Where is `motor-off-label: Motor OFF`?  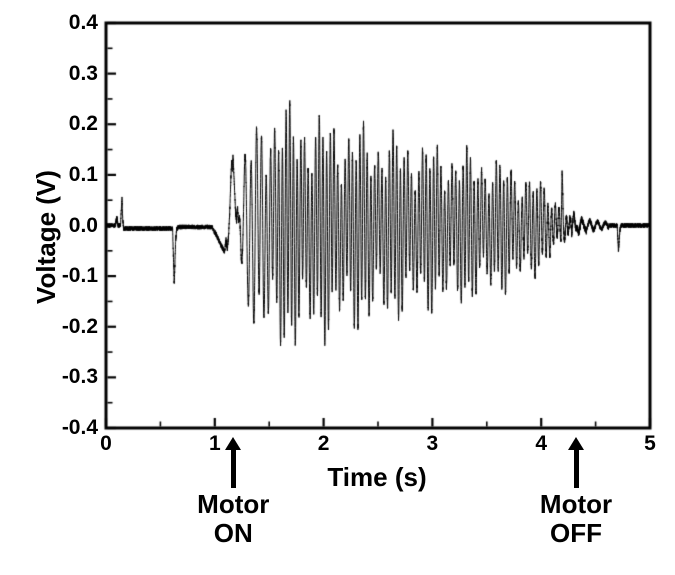
motor-off-label: Motor OFF is located at coordinates (576, 519).